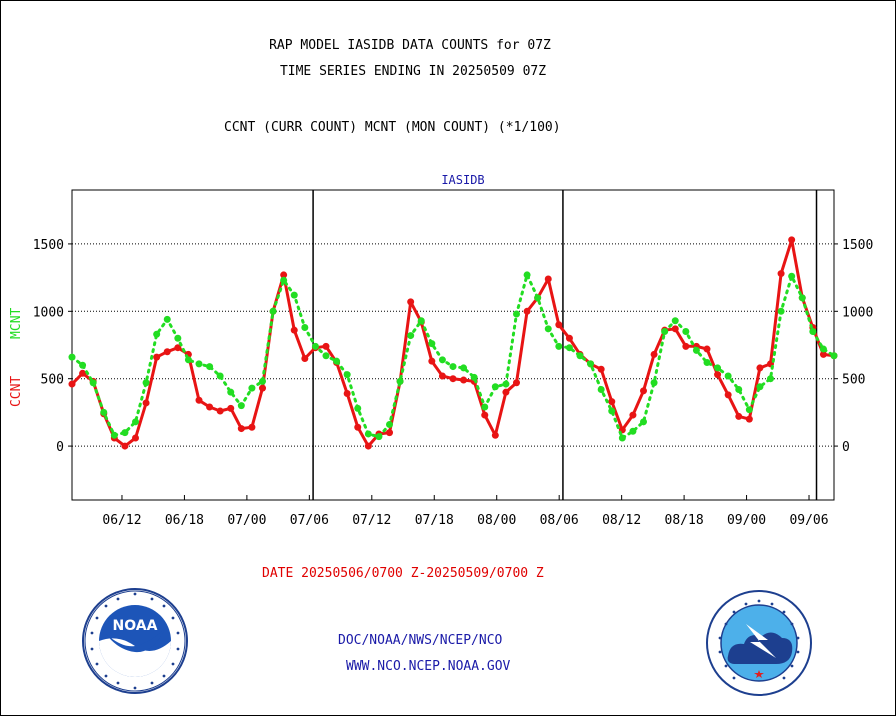 Image resolution: width=896 pixels, height=716 pixels. Describe the element at coordinates (857, 245) in the screenshot. I see `y-tick-label-right: 1500` at that location.